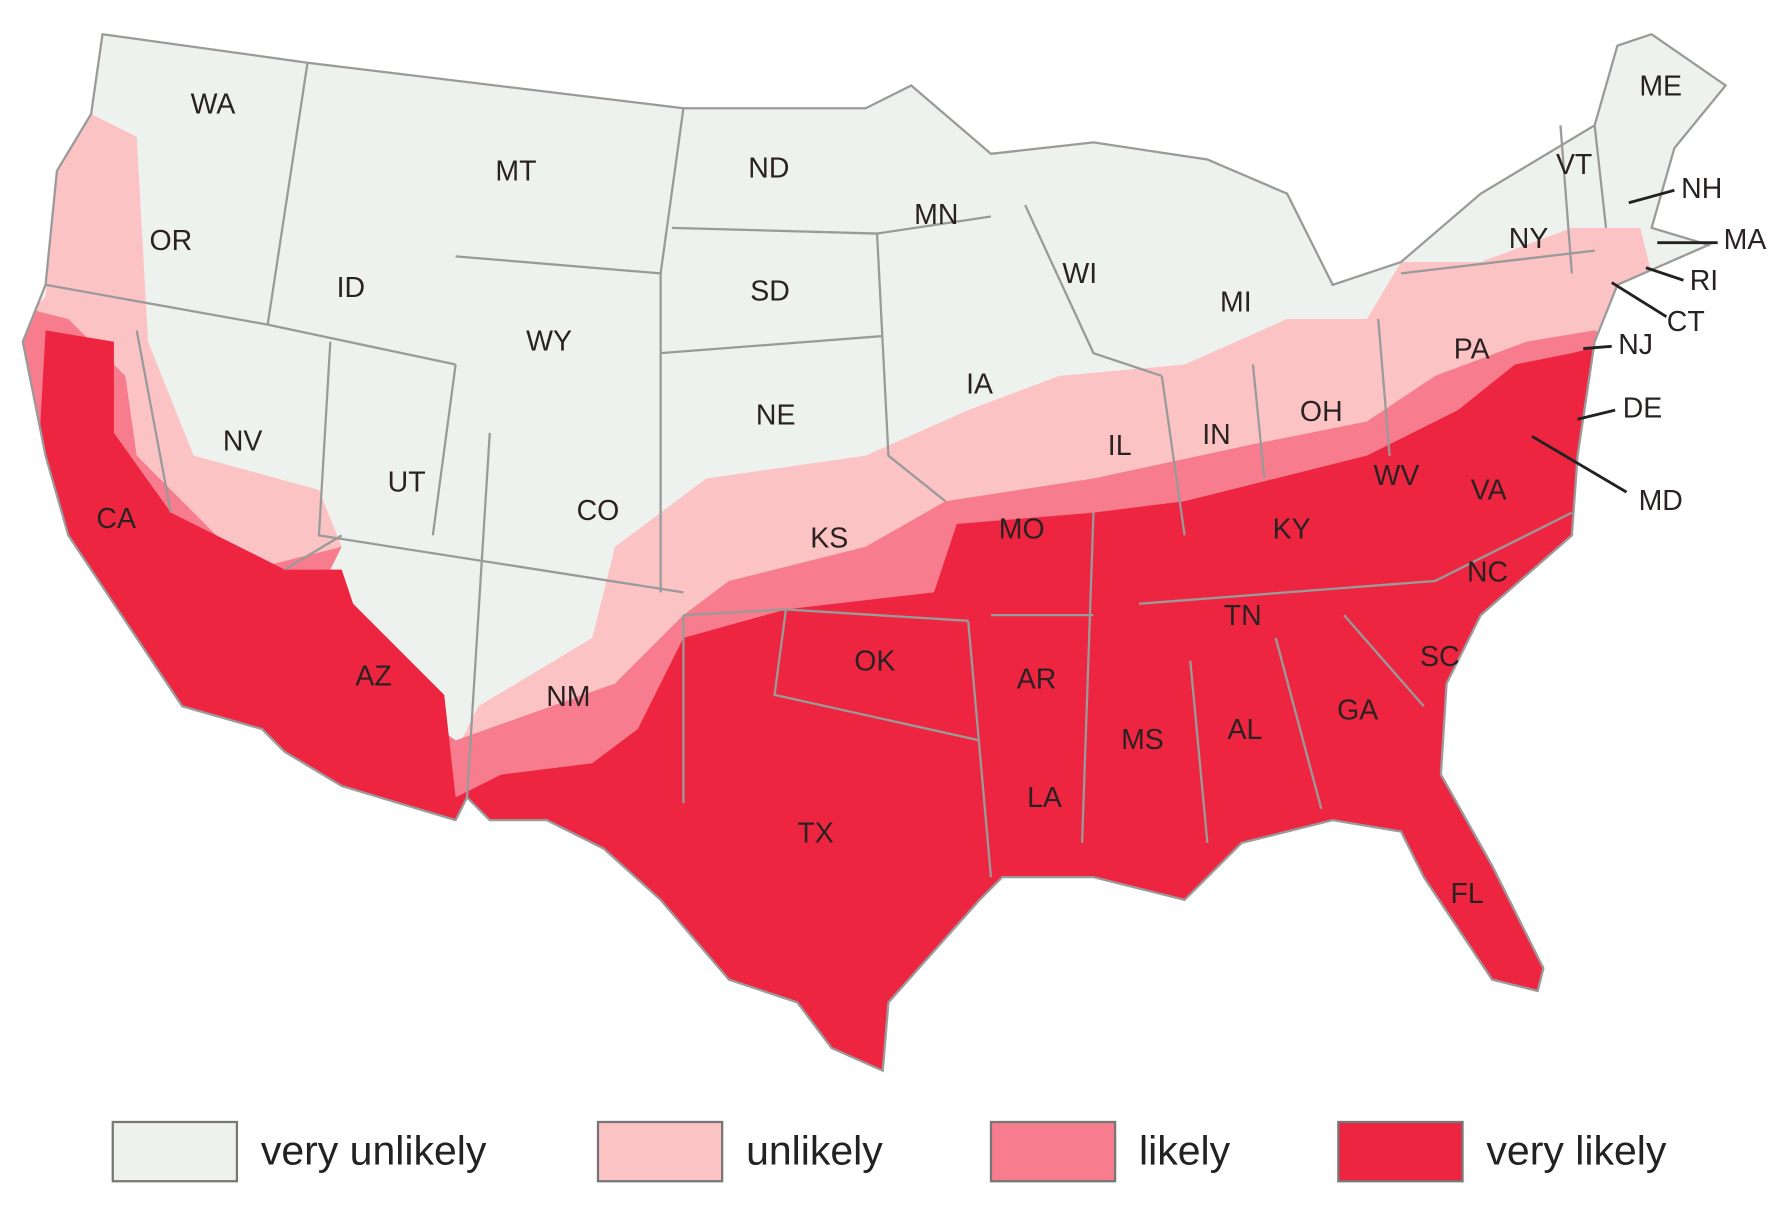 The height and width of the screenshot is (1220, 1786). I want to click on state-label: IN, so click(1216, 435).